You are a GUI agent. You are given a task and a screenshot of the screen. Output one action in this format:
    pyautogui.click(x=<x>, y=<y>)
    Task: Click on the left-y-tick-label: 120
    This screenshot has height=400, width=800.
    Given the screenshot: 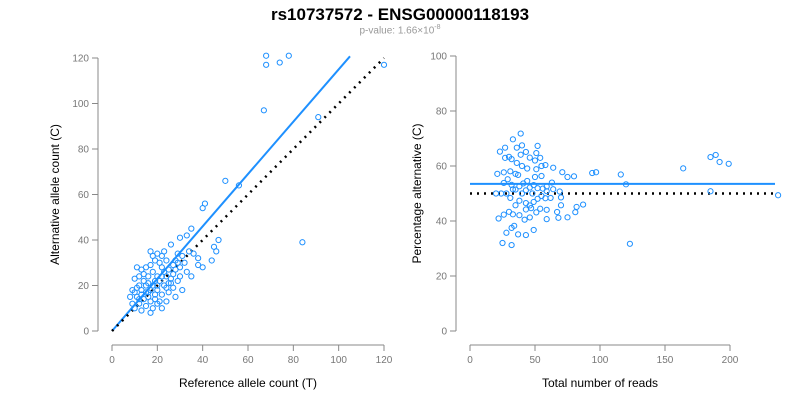 What is the action you would take?
    pyautogui.click(x=80, y=59)
    